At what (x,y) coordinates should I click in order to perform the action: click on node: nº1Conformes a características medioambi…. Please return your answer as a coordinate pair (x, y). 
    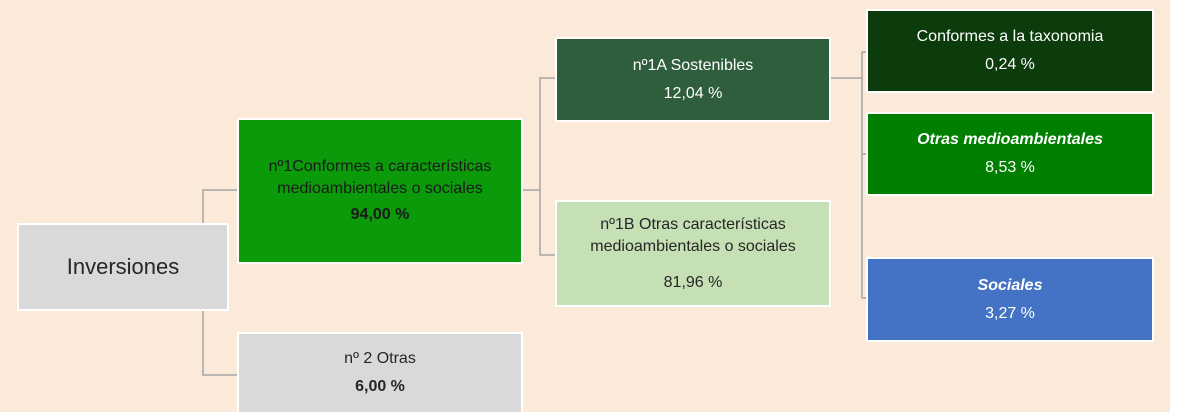
    Looking at the image, I should click on (380, 191).